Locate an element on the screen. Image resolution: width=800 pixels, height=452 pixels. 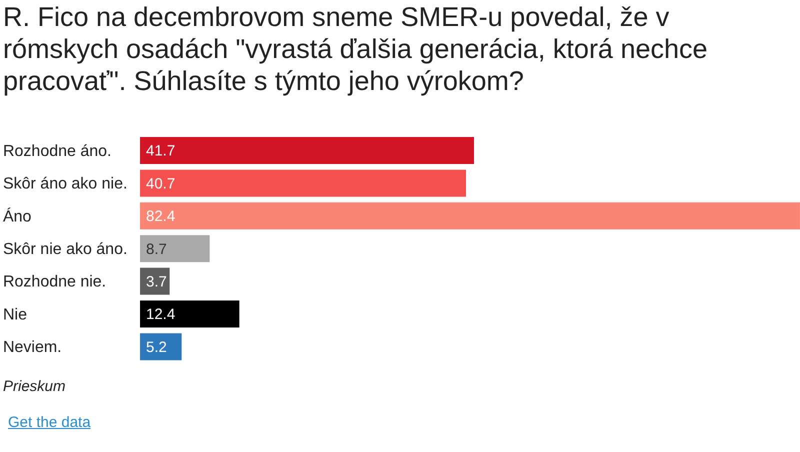
y-tick-label: Neviem. is located at coordinates (32, 347).